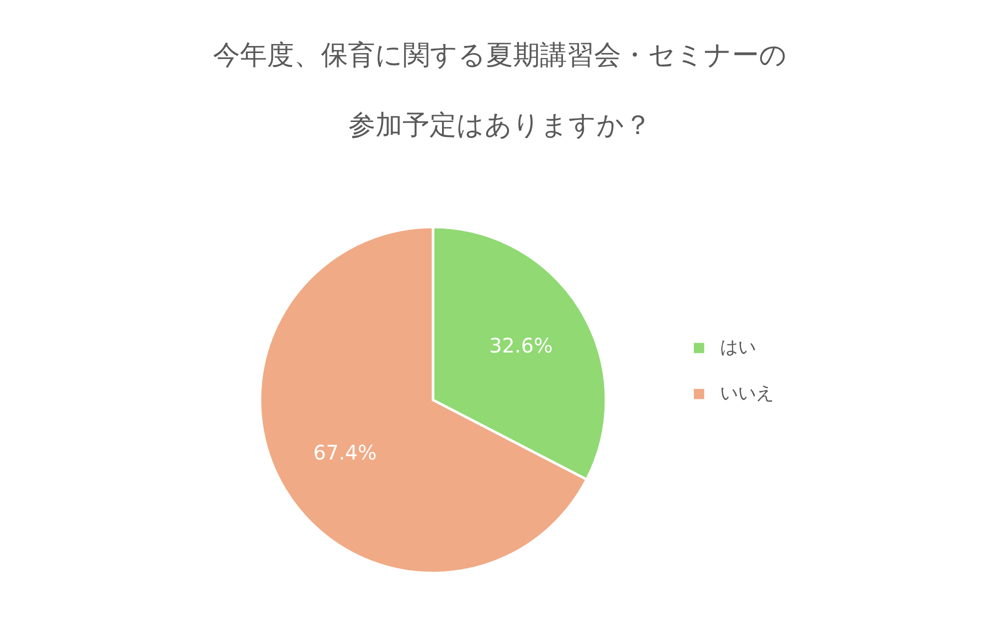 The height and width of the screenshot is (633, 1000). I want to click on chart-title: 今年度、保育に関する夏期講習会・セミナーの参加予定はありますか？, so click(500, 90).